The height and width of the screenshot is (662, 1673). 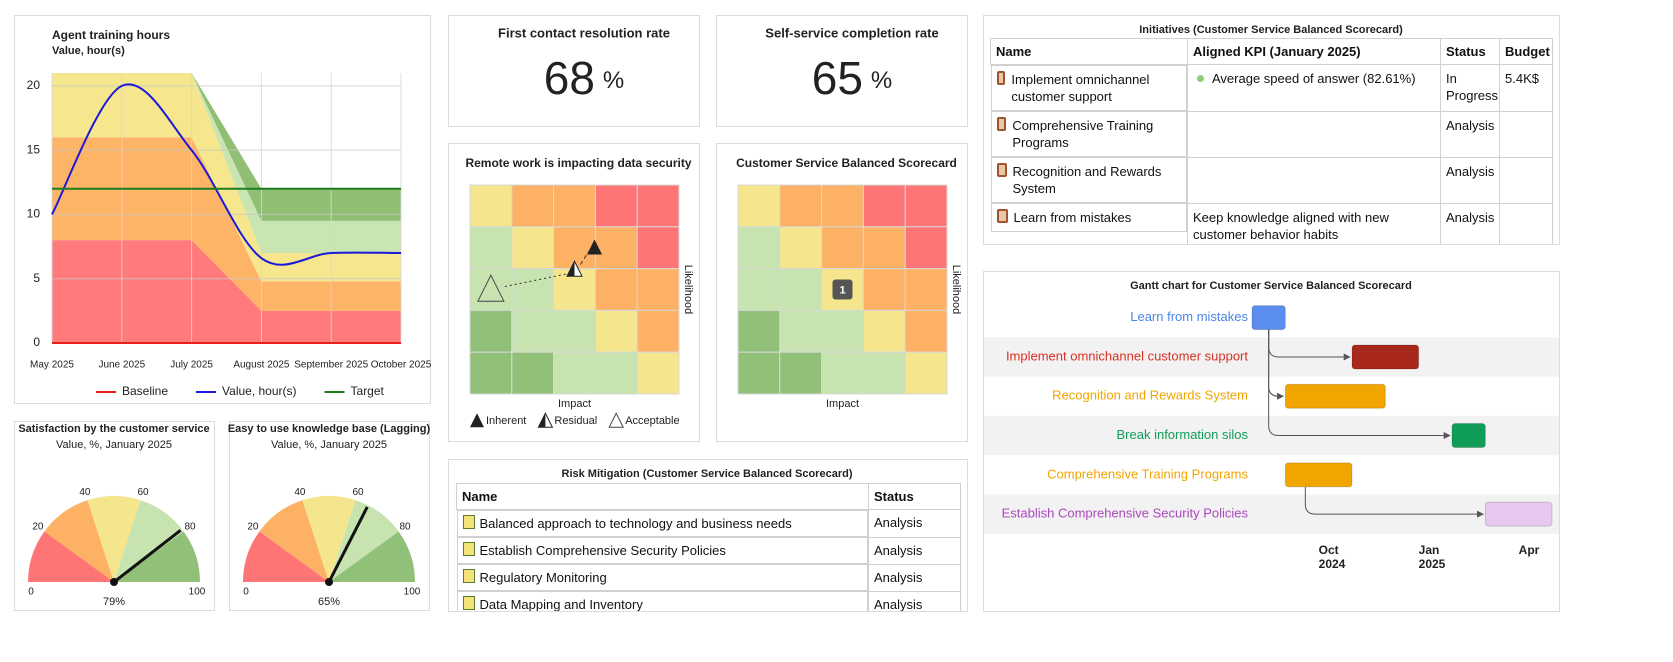 I want to click on risk-marker-half, so click(x=571, y=269).